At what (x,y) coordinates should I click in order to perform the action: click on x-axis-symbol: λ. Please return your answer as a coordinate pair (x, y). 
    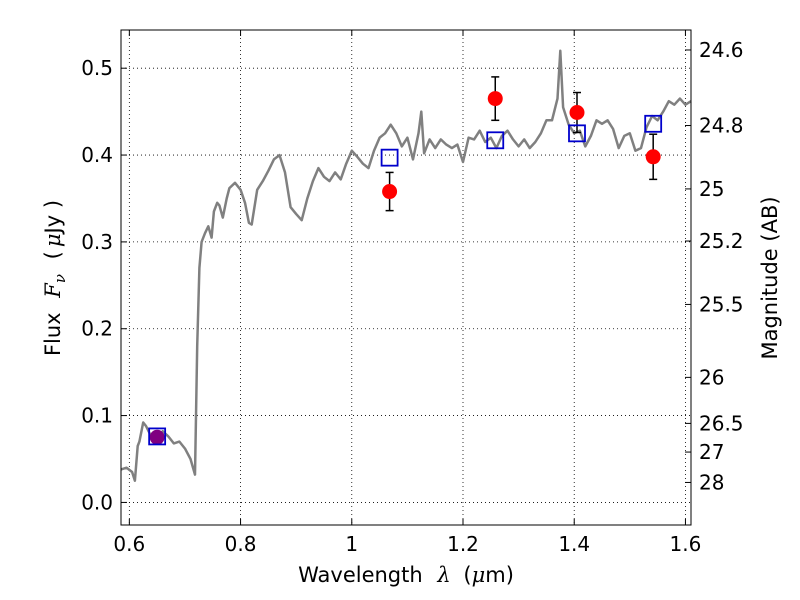
    Looking at the image, I should click on (443, 575).